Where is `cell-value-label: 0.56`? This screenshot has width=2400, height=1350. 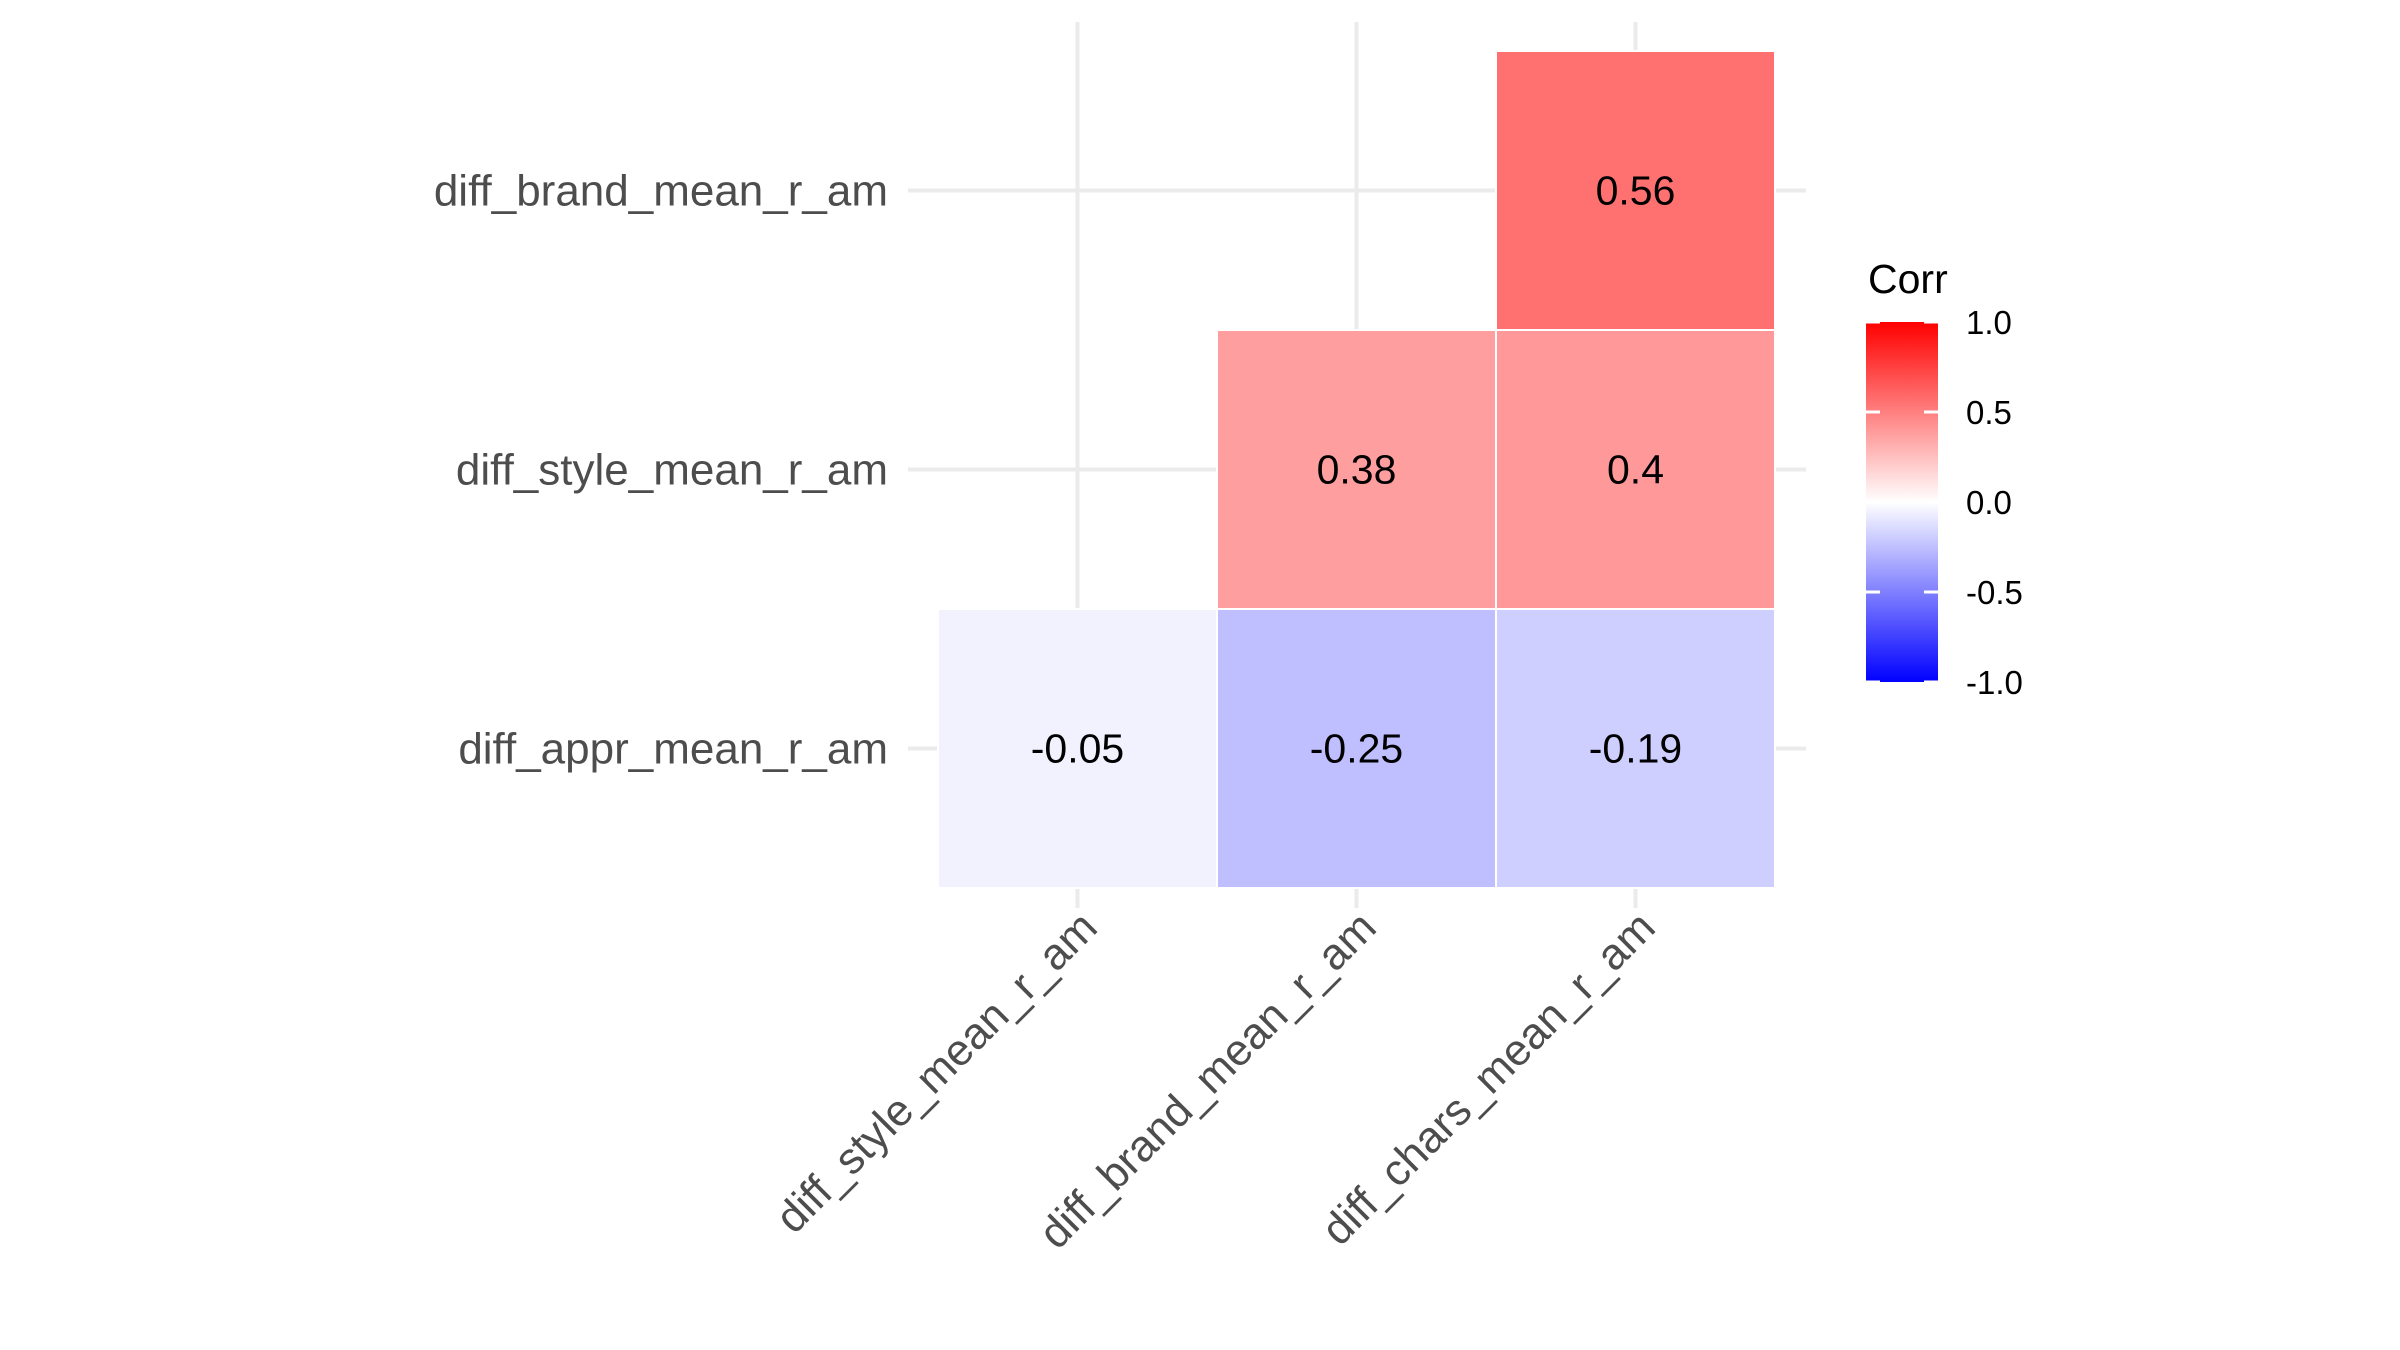
cell-value-label: 0.56 is located at coordinates (1636, 191).